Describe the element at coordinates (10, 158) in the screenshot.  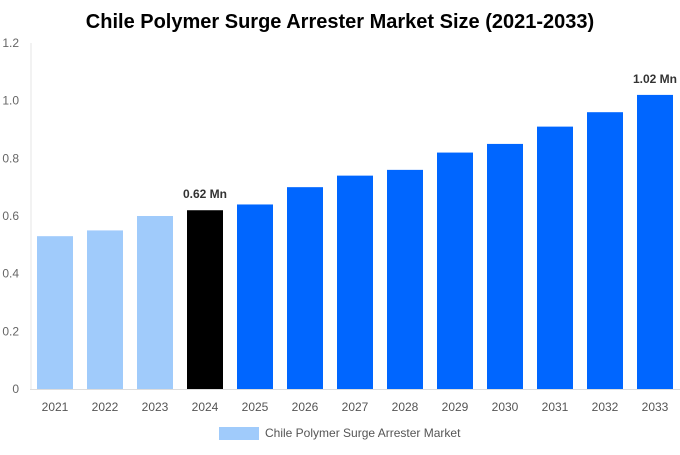
I see `y-tick-label: 0.8` at that location.